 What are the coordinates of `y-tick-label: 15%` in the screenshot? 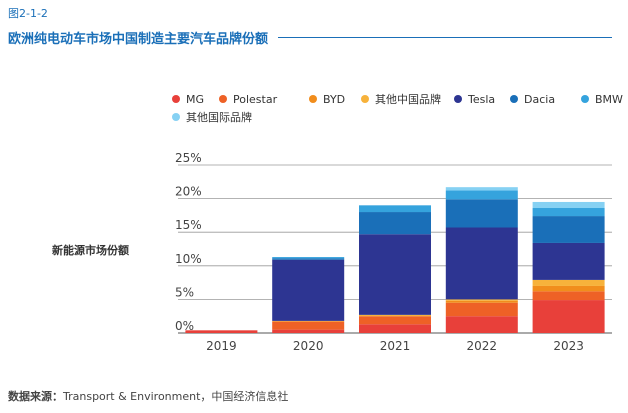 It's located at (188, 225).